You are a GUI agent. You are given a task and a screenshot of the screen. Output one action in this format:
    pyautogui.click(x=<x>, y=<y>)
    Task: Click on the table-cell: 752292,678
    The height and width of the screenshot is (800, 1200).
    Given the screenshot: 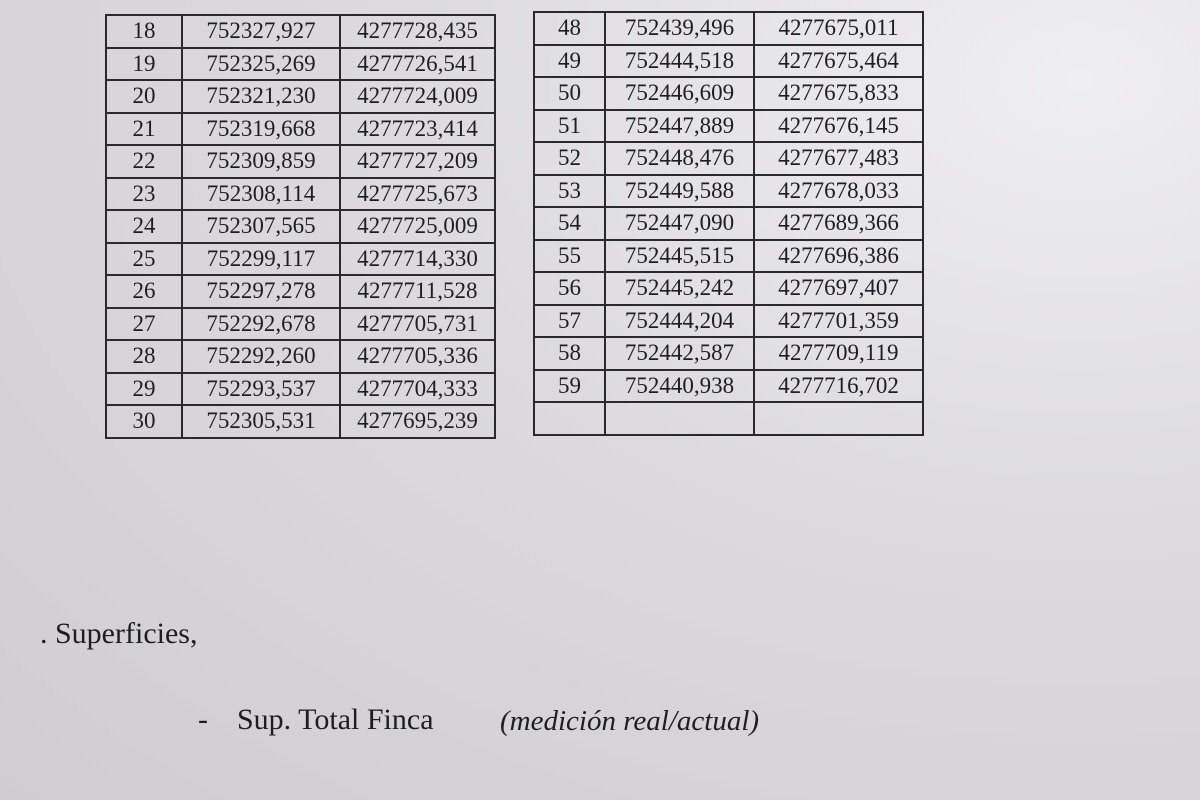 What is the action you would take?
    pyautogui.click(x=261, y=323)
    